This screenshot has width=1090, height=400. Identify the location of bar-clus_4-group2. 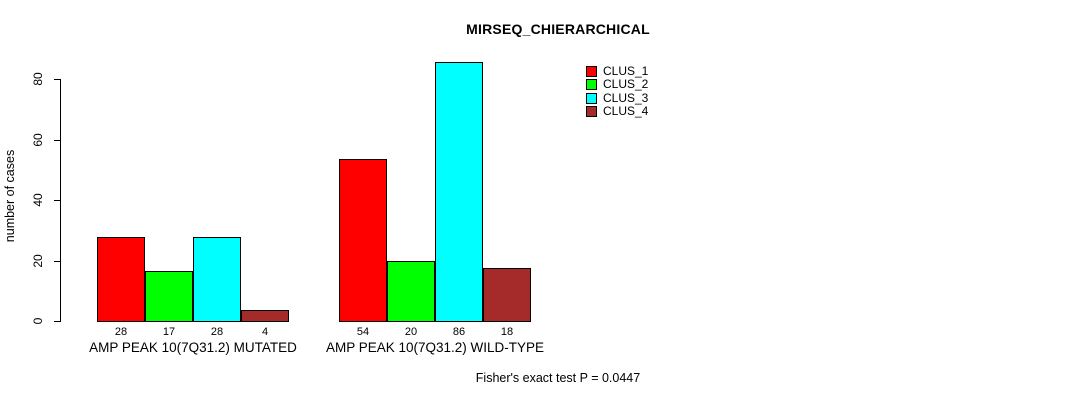
(507, 295).